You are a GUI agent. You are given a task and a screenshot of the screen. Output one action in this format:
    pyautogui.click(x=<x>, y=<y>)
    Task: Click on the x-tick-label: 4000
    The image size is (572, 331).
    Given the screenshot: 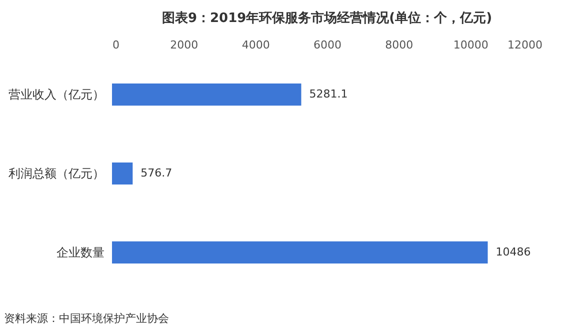 What is the action you would take?
    pyautogui.click(x=256, y=45)
    